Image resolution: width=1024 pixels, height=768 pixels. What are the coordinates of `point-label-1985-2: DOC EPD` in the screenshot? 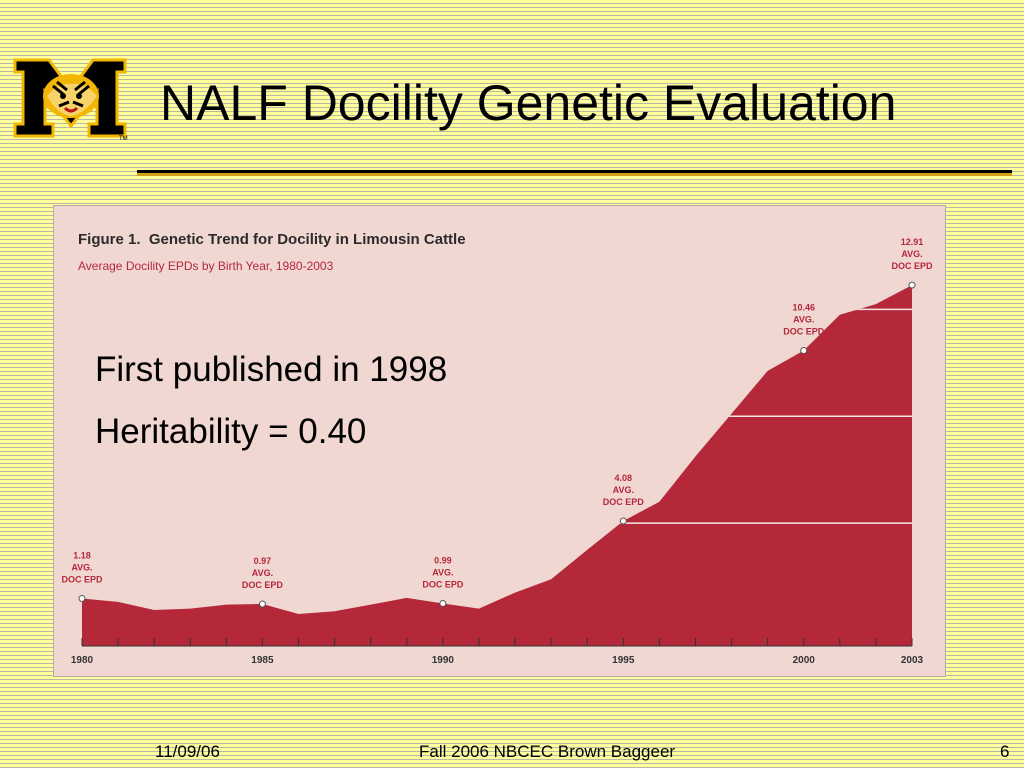 It's located at (263, 585).